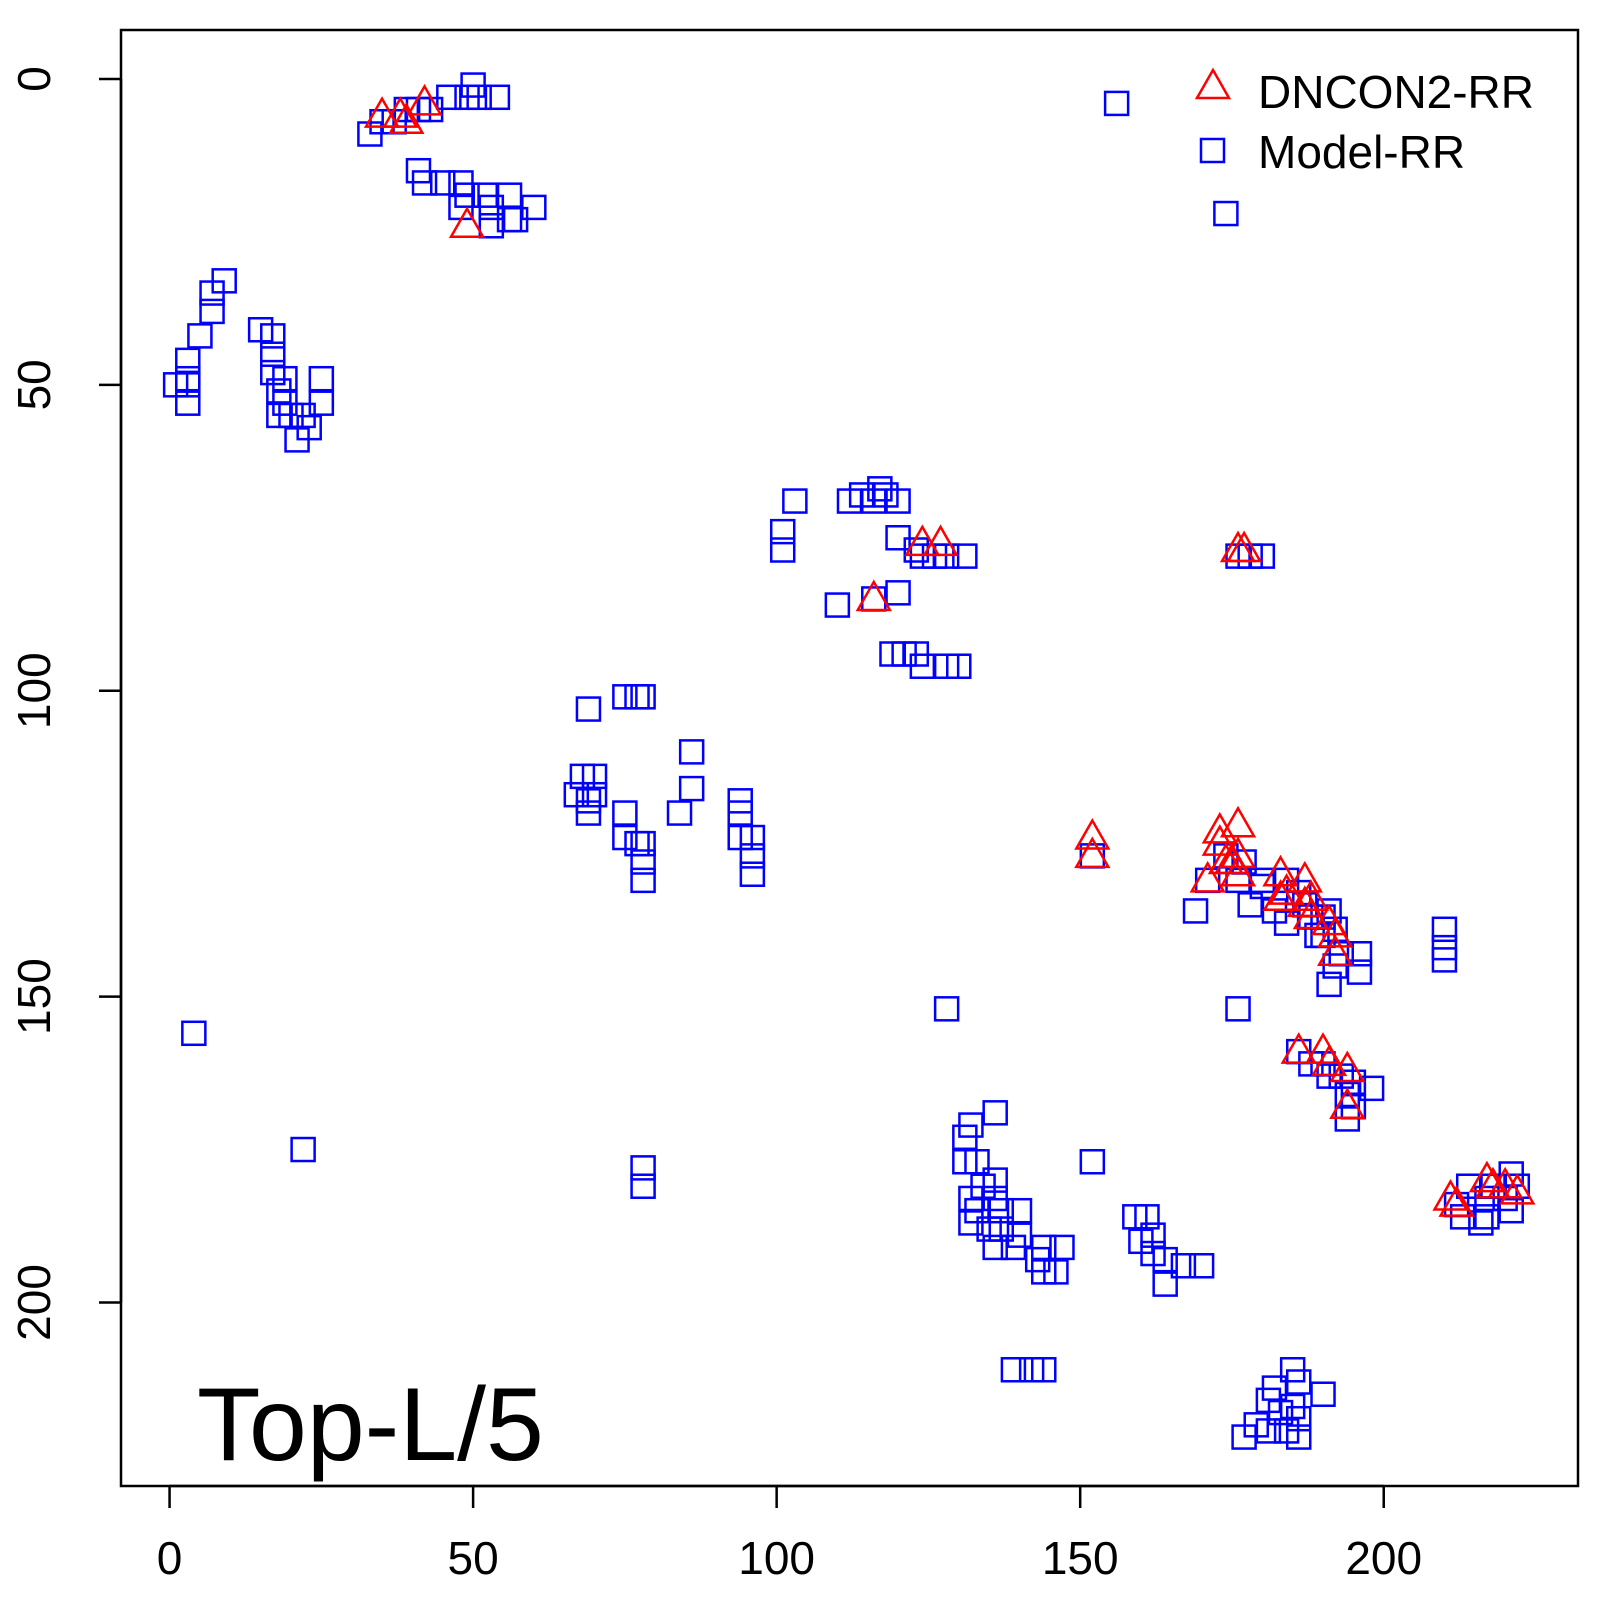  I want to click on y-tick-label: 0, so click(34, 79).